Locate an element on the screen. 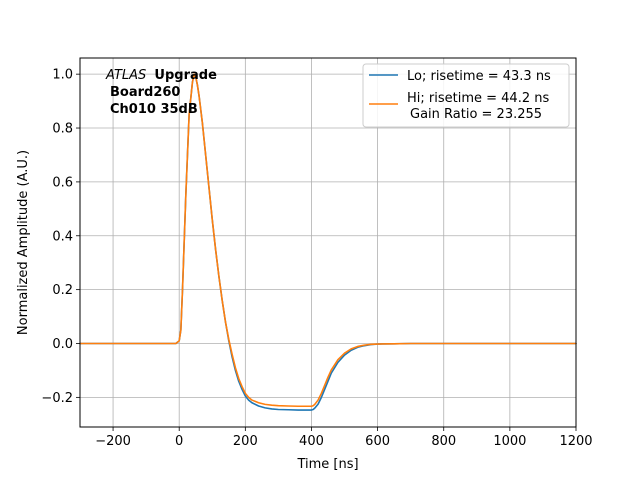 This screenshot has width=640, height=480. x-tick-label: 600 is located at coordinates (377, 441).